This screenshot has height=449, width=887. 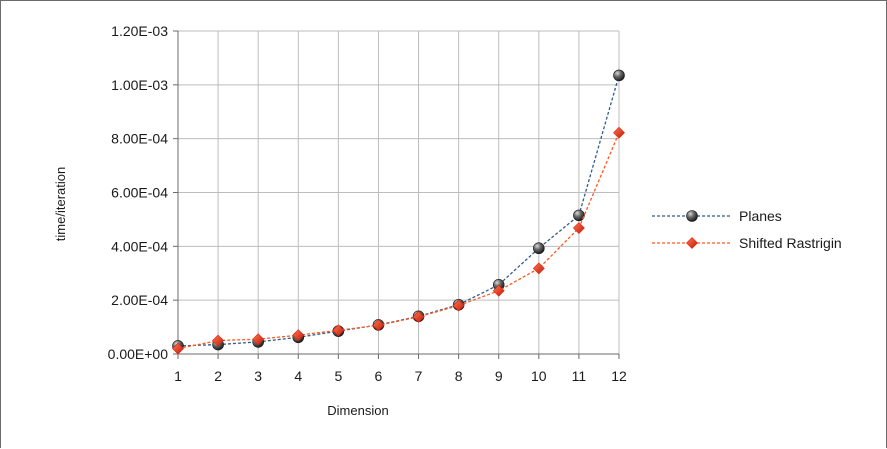 What do you see at coordinates (357, 410) in the screenshot?
I see `x-axis-title: Dimension` at bounding box center [357, 410].